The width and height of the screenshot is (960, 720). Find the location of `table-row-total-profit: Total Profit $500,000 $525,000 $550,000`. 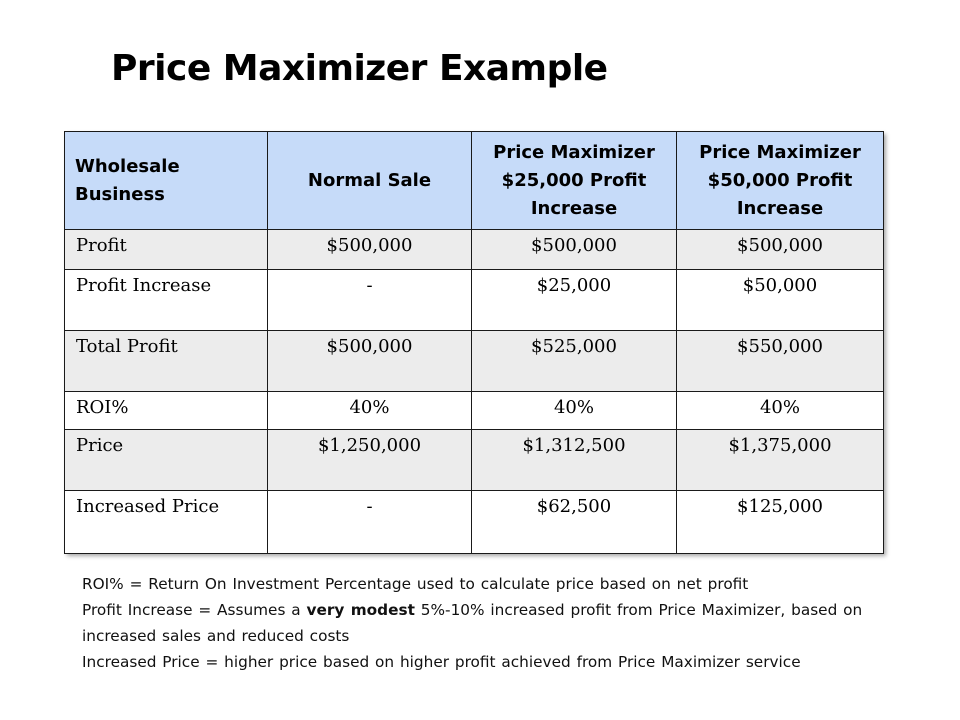

table-row-total-profit: Total Profit $500,000 $525,000 $550,000 is located at coordinates (474, 361).